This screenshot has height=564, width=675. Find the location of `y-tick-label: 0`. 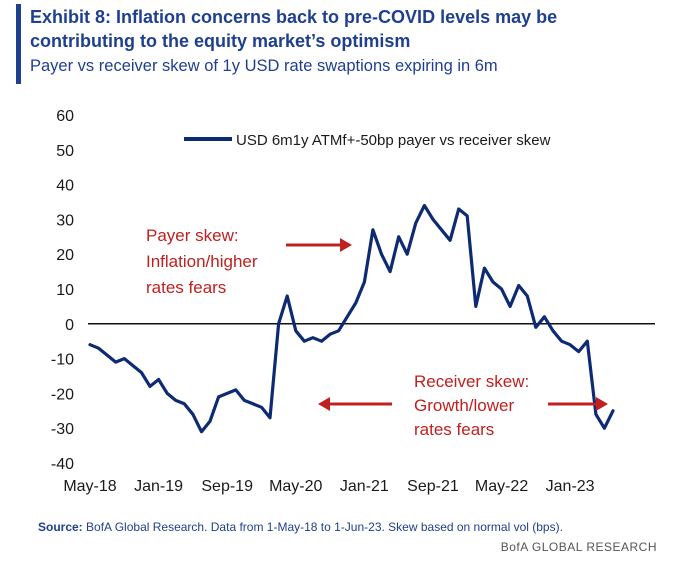

y-tick-label: 0 is located at coordinates (69, 325).